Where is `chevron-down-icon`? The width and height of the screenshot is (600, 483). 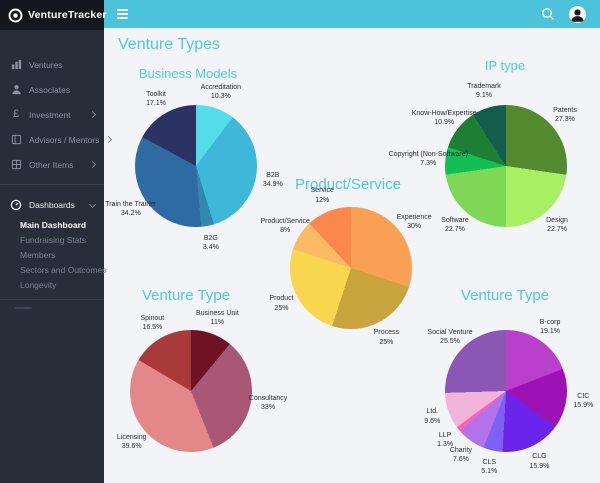
chevron-down-icon is located at coordinates (92, 204).